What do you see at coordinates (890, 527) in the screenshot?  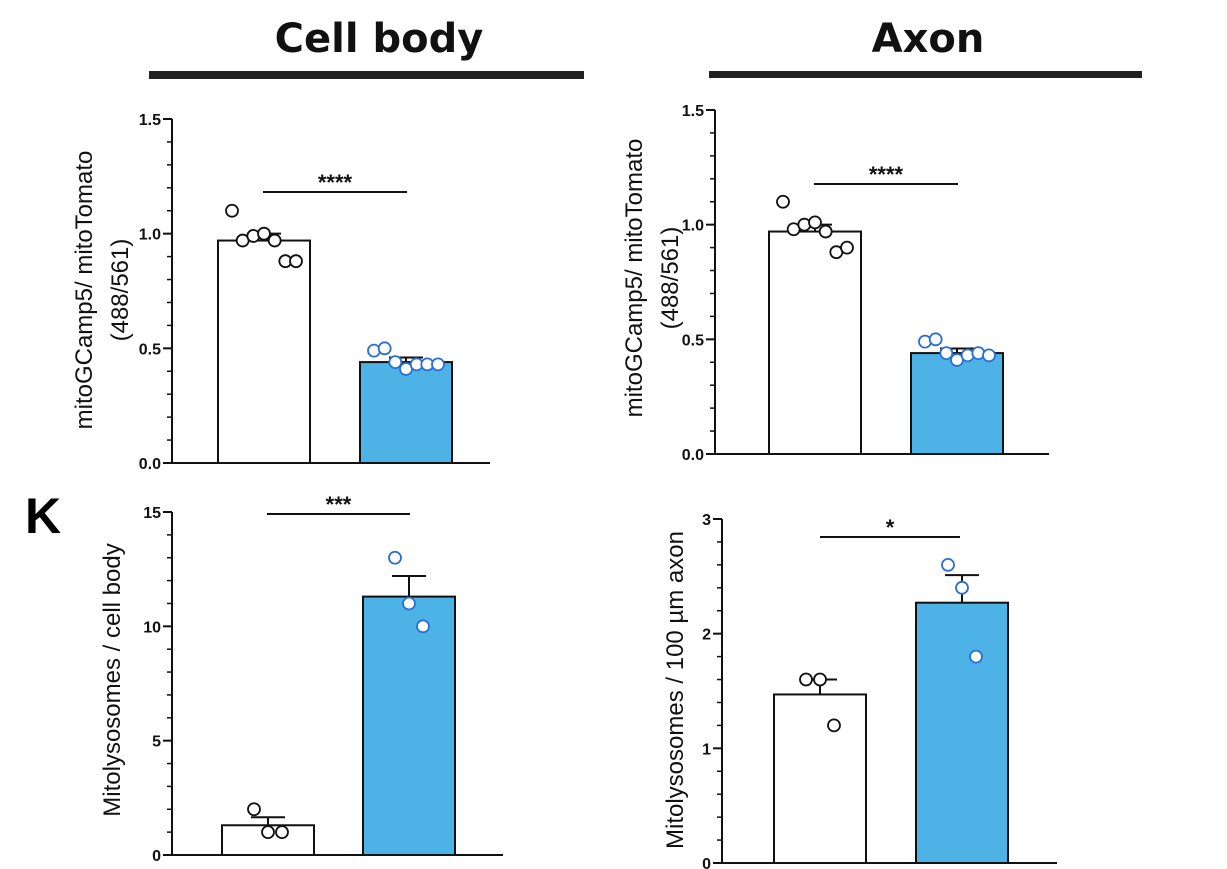 I see `significance-label: *` at bounding box center [890, 527].